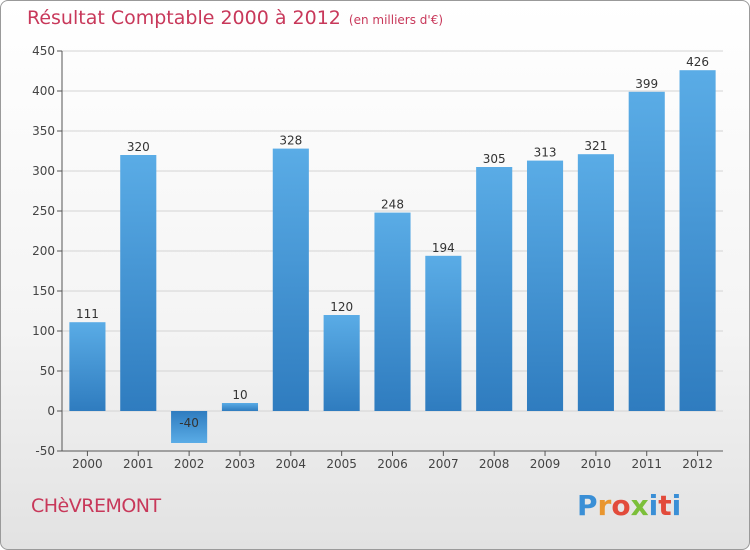 This screenshot has height=550, width=750. Describe the element at coordinates (43, 51) in the screenshot. I see `y-tick-label: 450` at that location.